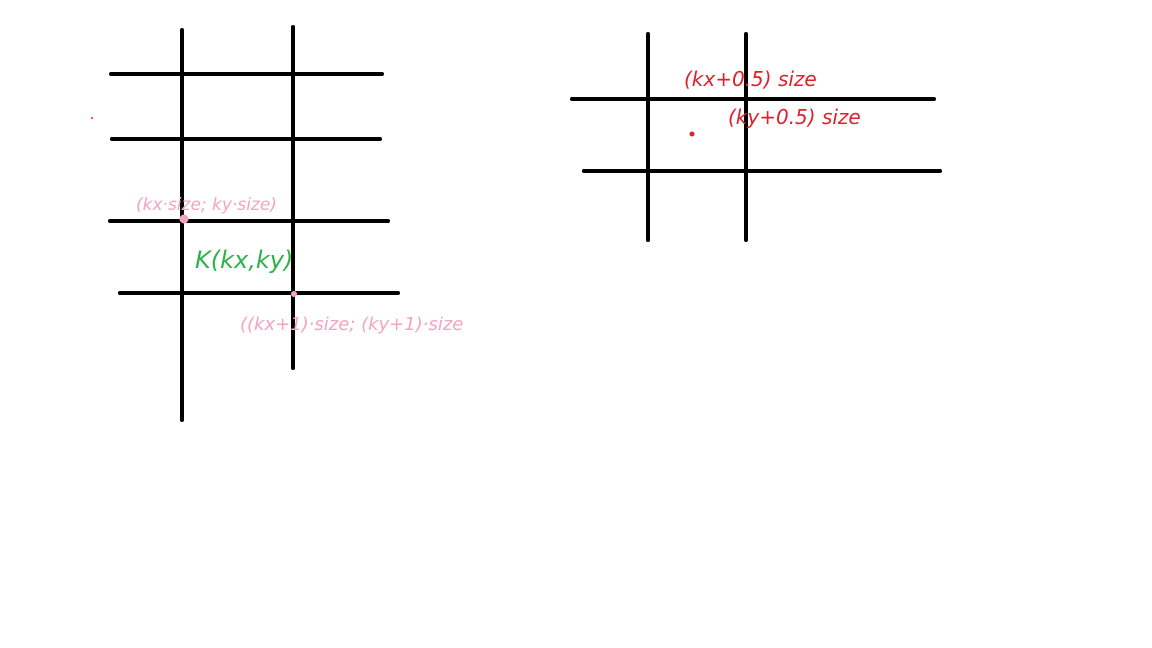  What do you see at coordinates (244, 260) in the screenshot?
I see `cell-label: K(kx,ky)` at bounding box center [244, 260].